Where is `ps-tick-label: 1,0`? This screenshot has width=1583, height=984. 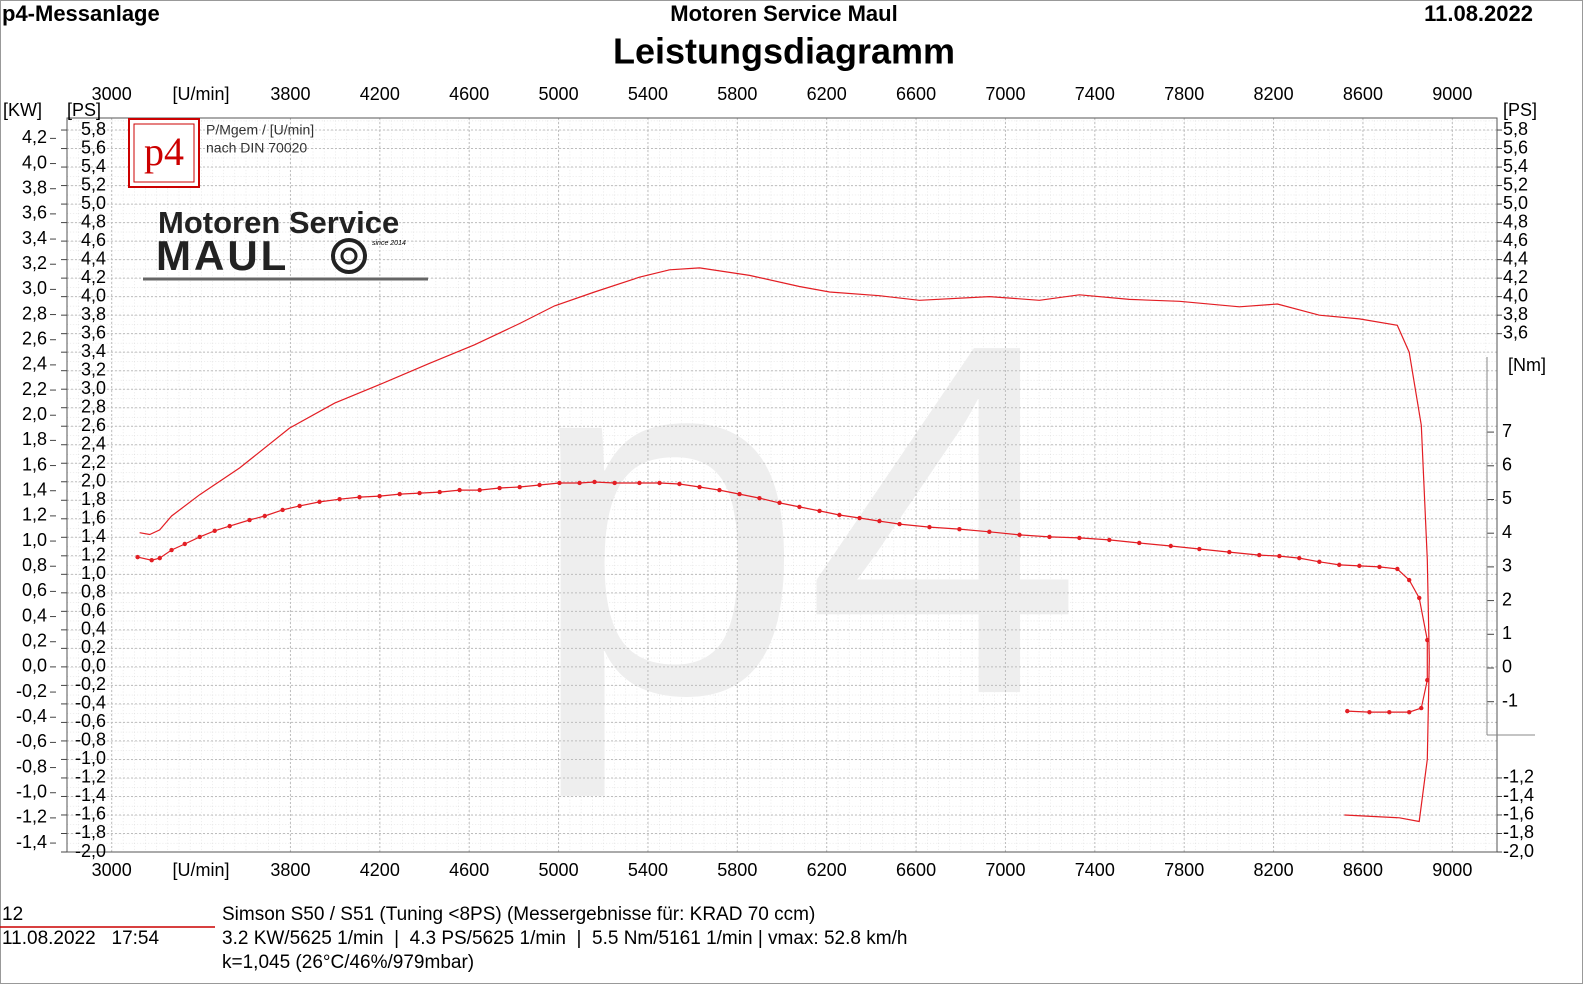
ps-tick-label: 1,0 is located at coordinates (93, 573).